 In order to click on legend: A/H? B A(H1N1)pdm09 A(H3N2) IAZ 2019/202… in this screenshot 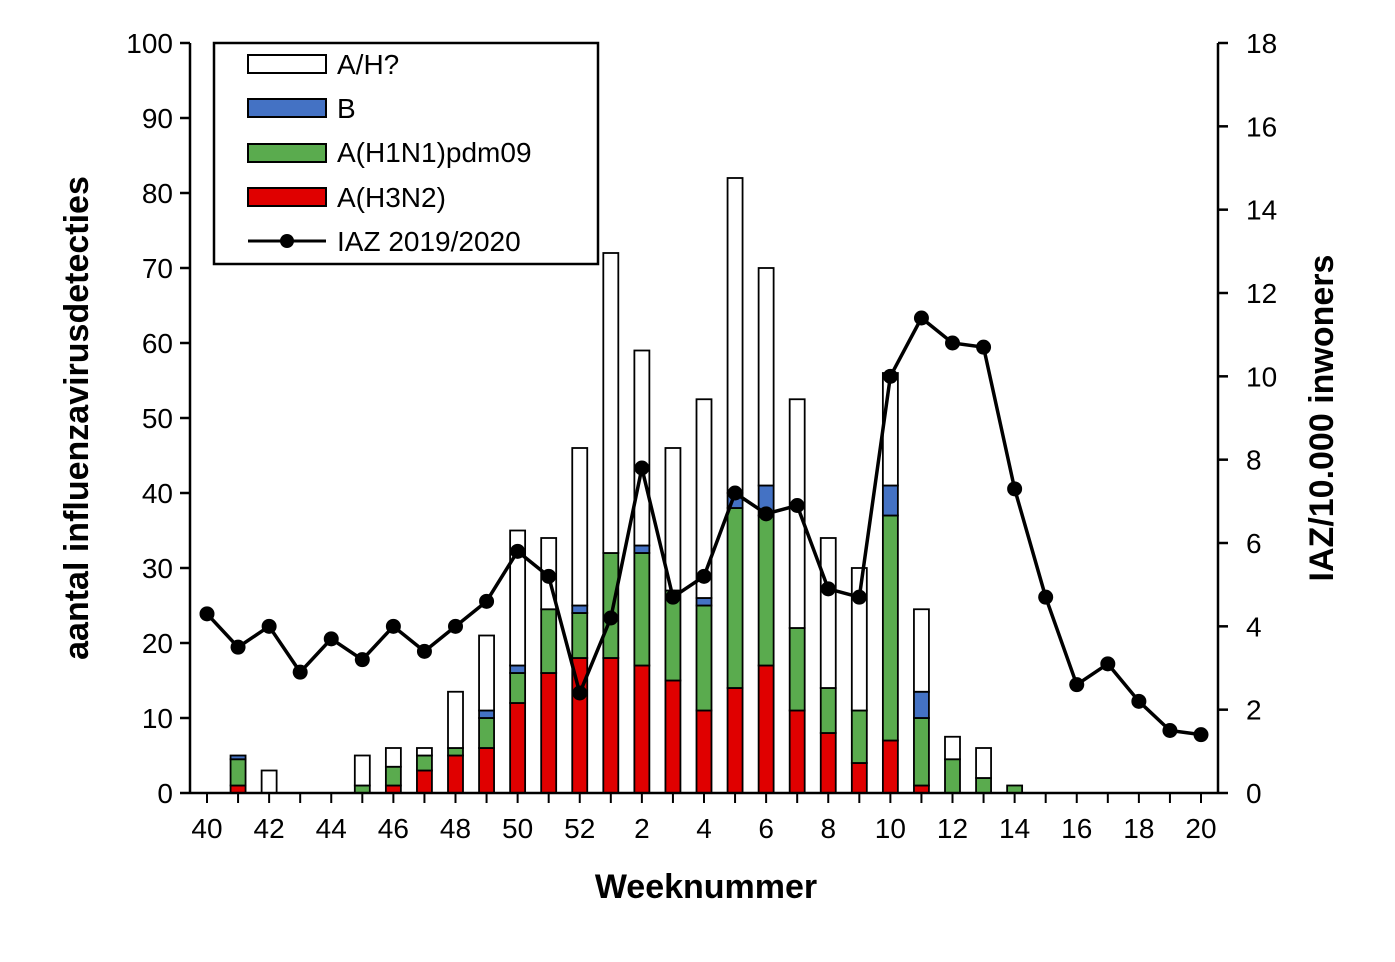, I will do `click(406, 153)`.